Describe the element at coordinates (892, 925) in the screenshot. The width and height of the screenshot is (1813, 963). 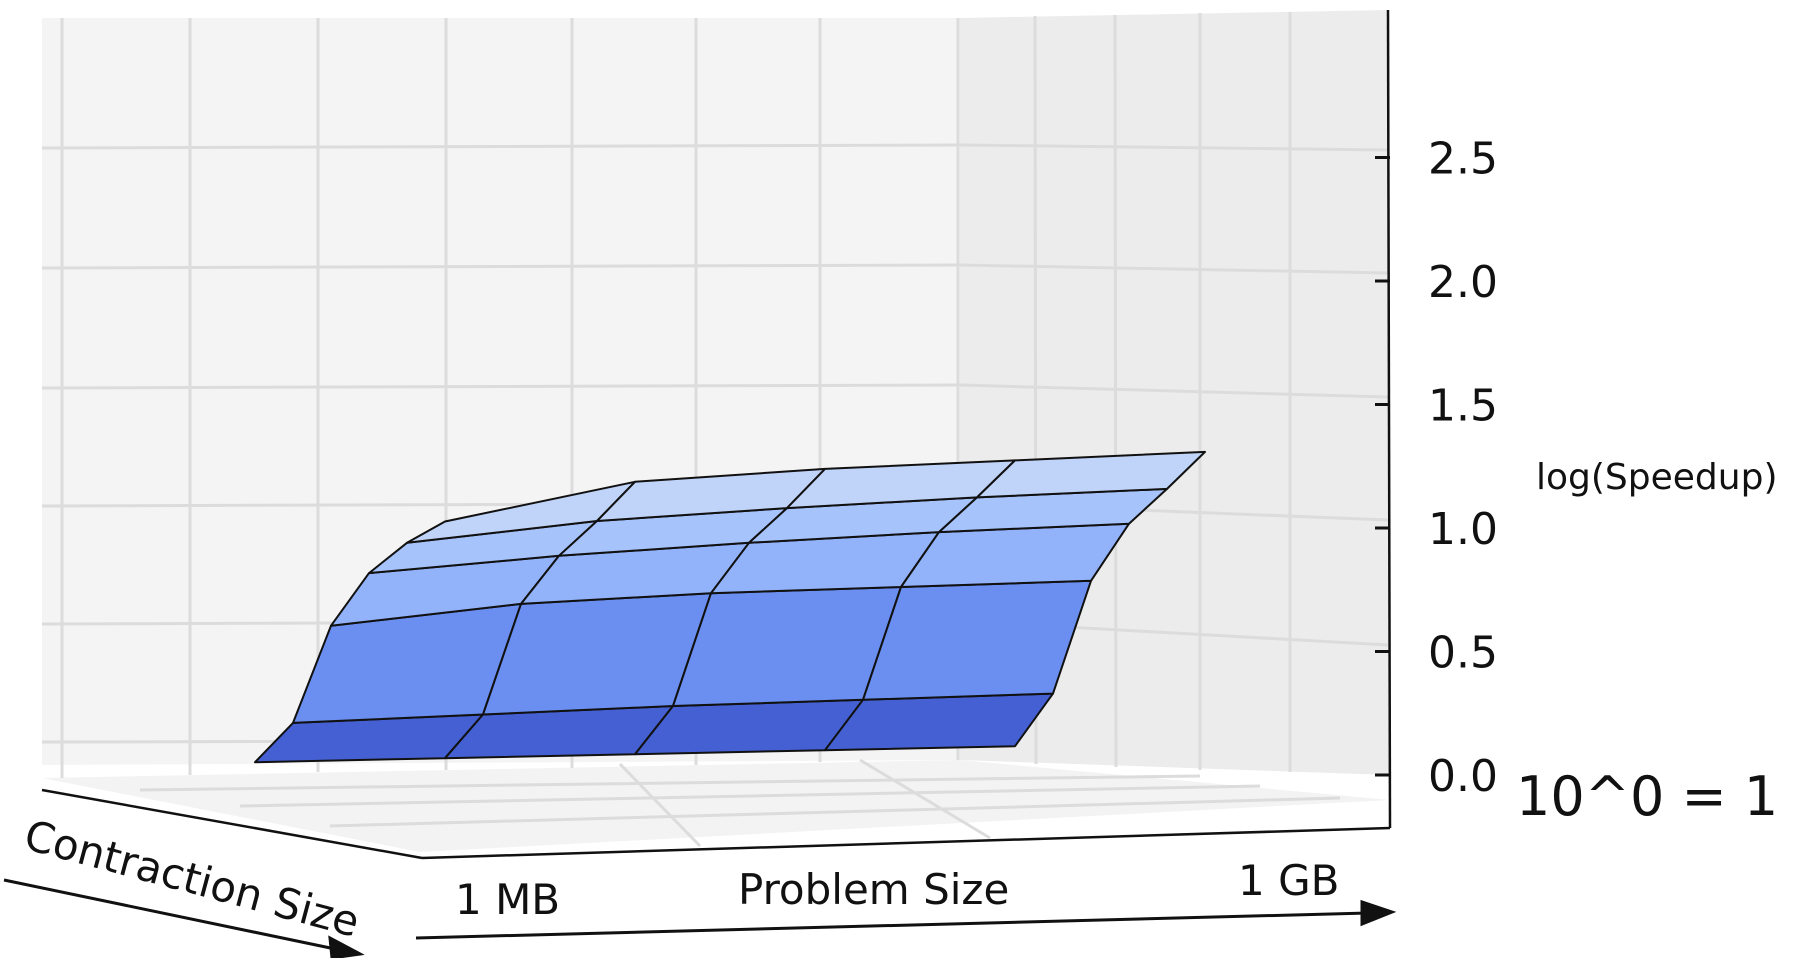
I see `x-axis-arrow-line` at that location.